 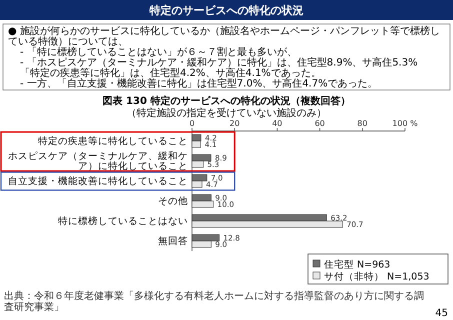 I want to click on y-tick-label: 特に標榜していることはない, so click(x=123, y=221).